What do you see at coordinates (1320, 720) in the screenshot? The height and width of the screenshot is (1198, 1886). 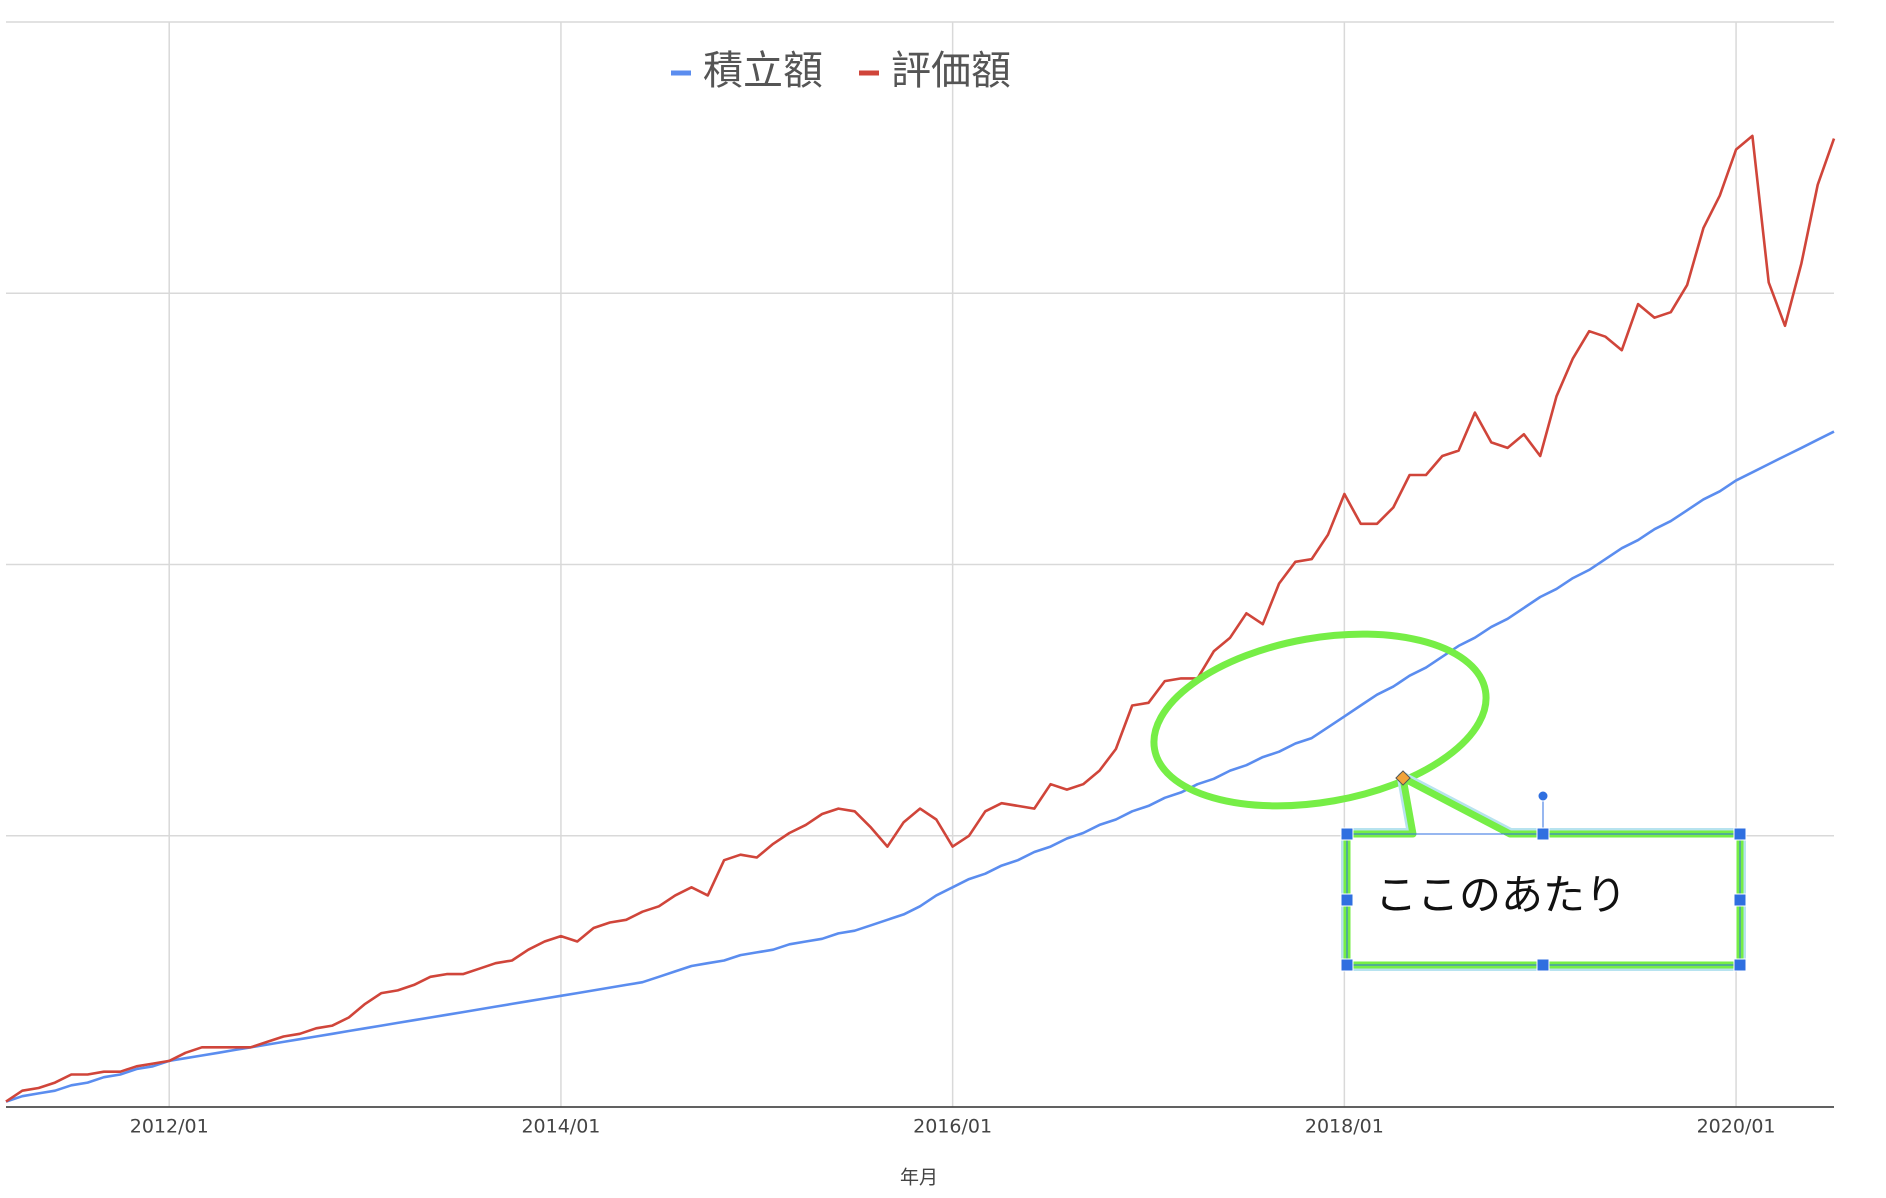 I see `highlight-ellipse` at bounding box center [1320, 720].